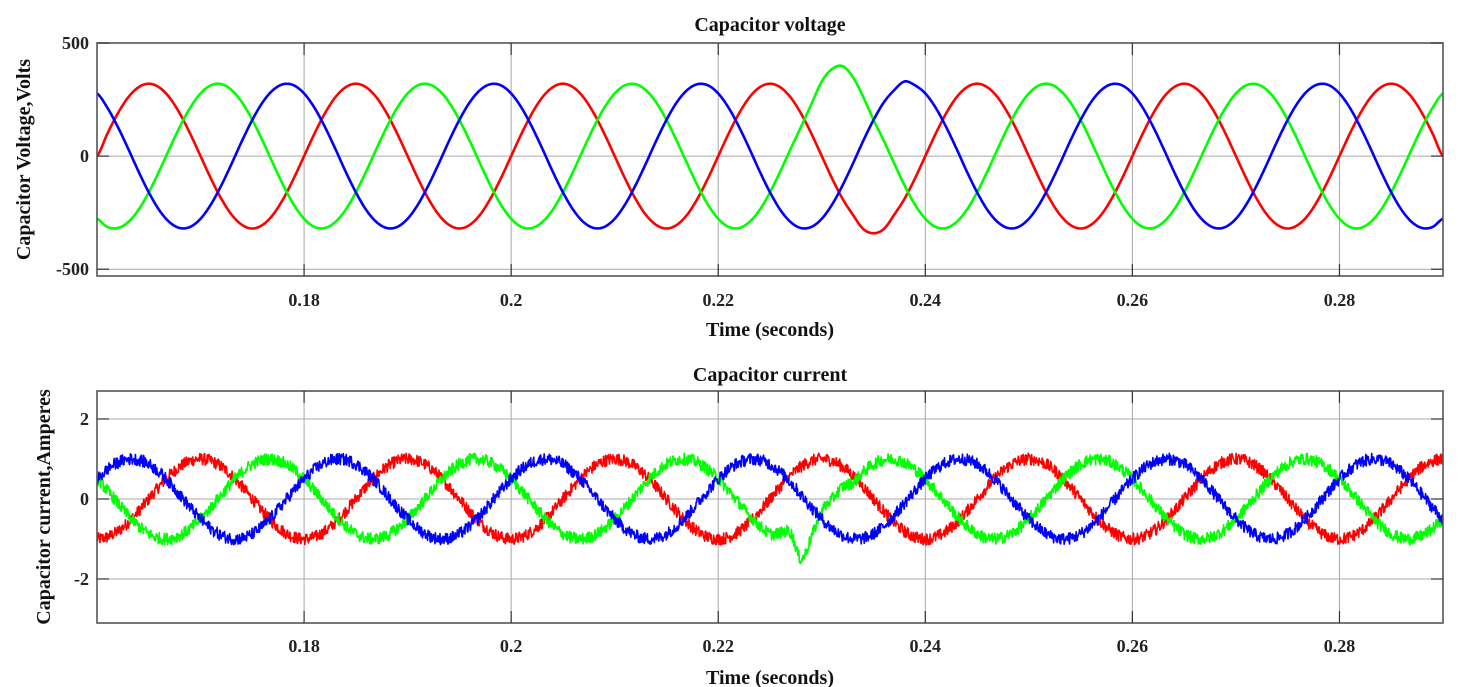  I want to click on current-series-blue-line, so click(770, 499).